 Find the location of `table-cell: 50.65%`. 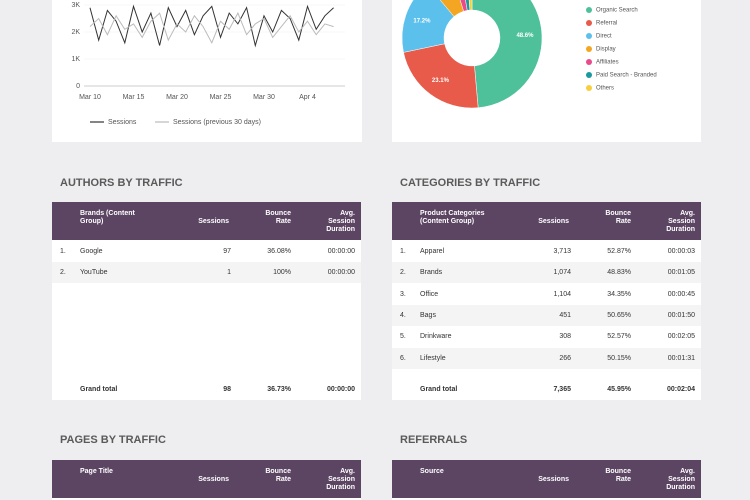

table-cell: 50.65% is located at coordinates (619, 315).